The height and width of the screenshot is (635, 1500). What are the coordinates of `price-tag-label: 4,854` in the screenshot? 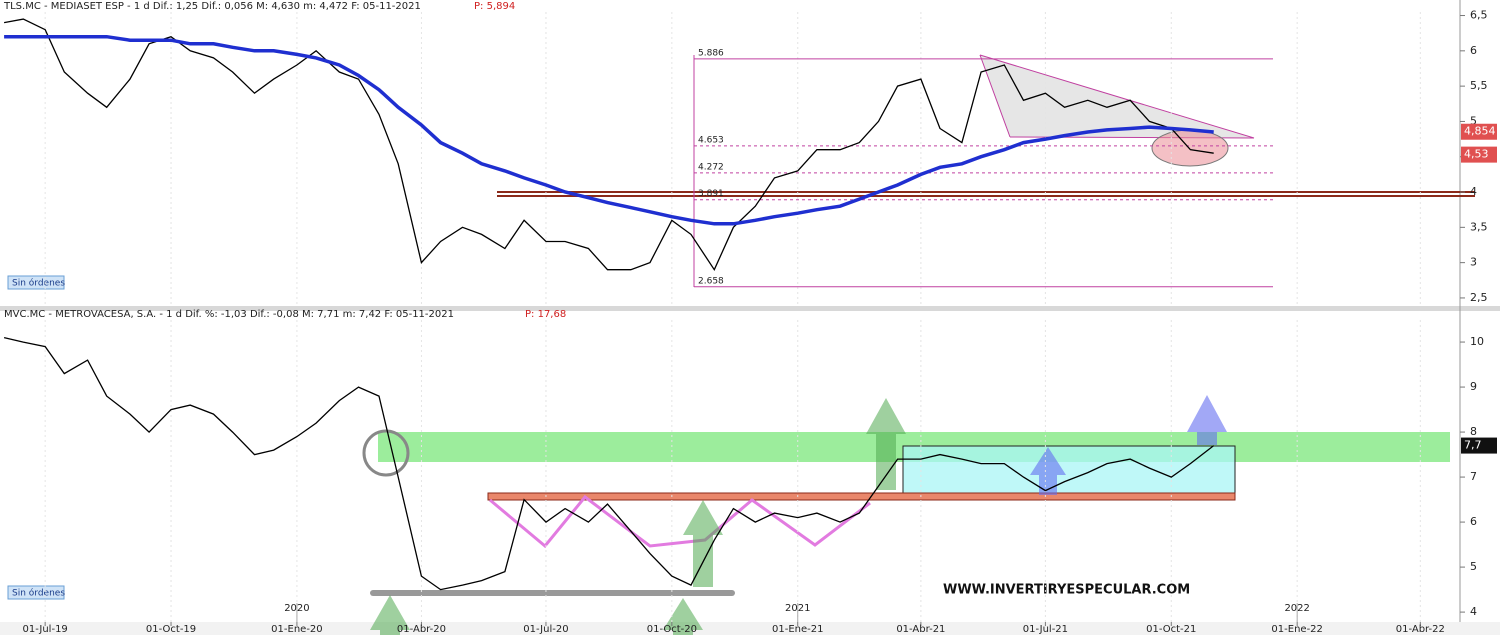 It's located at (1480, 131).